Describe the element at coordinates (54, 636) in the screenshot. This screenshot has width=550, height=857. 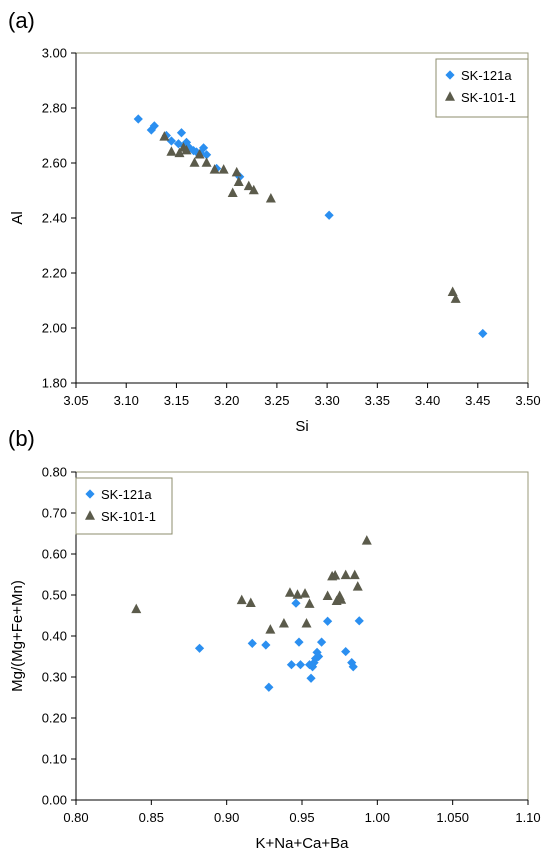
I see `y-tick-label: 0.40` at that location.